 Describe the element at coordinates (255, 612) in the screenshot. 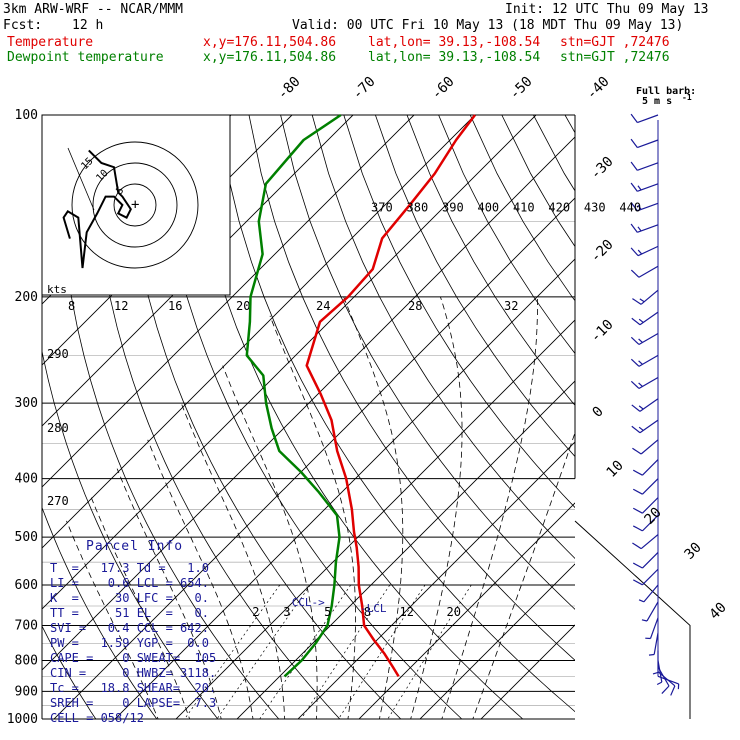

I see `mixing-ratio-label: 2` at that location.